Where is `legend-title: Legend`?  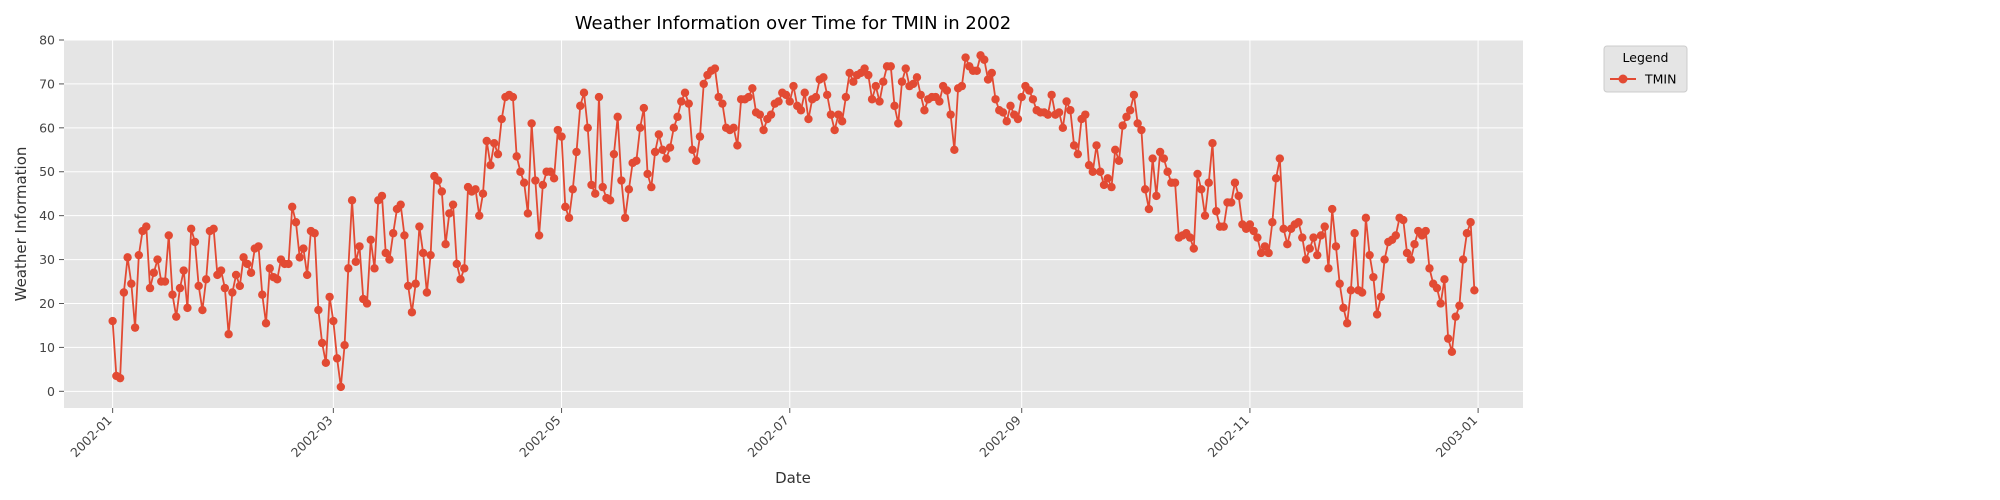 legend-title: Legend is located at coordinates (1646, 57).